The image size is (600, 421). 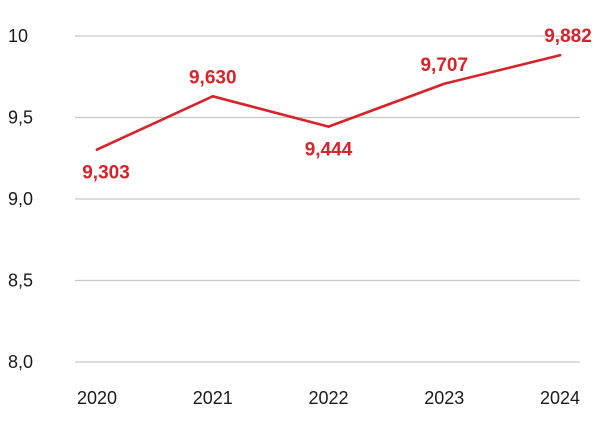 What do you see at coordinates (560, 398) in the screenshot?
I see `x-tick-label: 2024` at bounding box center [560, 398].